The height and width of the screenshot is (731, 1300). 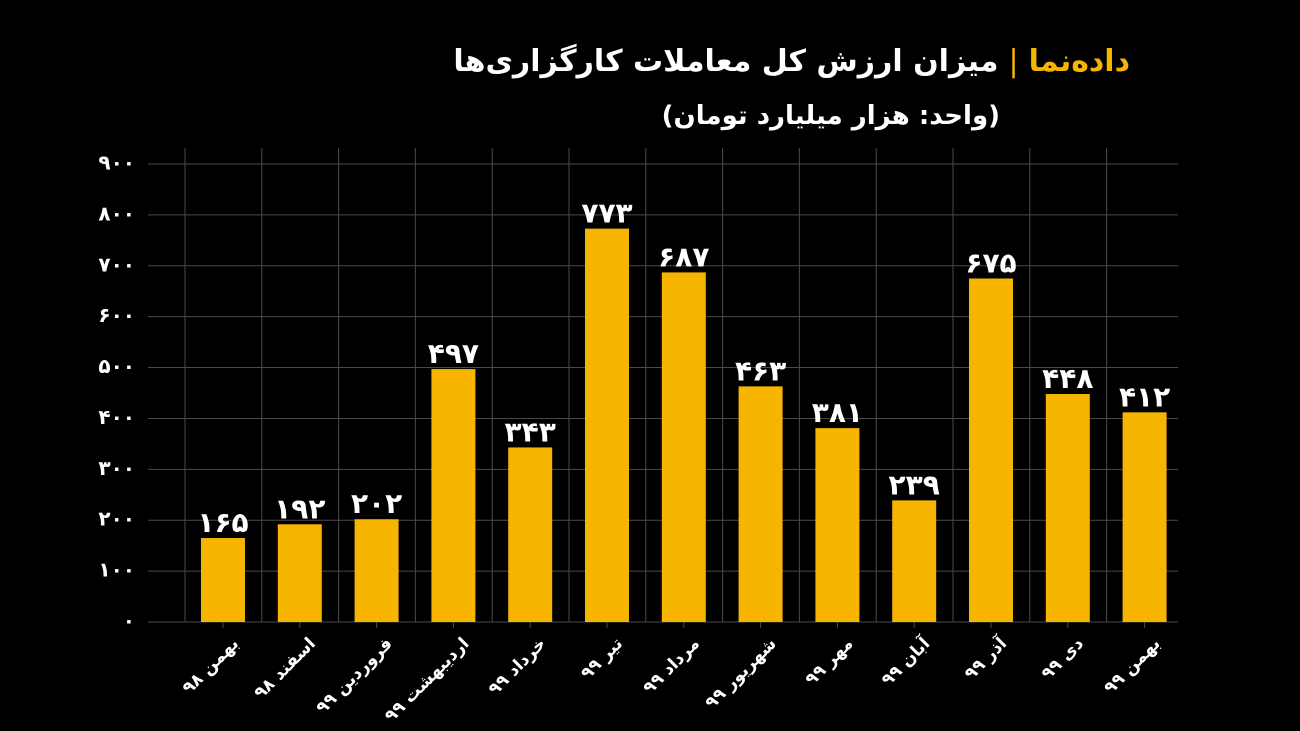 What do you see at coordinates (284, 668) in the screenshot?
I see `x-tick-label: اسفند ۹۸` at bounding box center [284, 668].